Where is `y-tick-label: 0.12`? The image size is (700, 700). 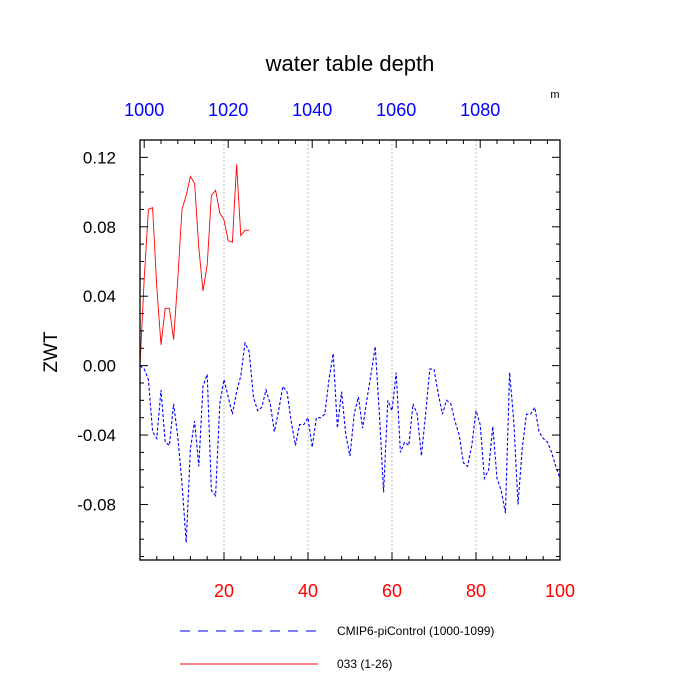 y-tick-label: 0.12 is located at coordinates (99, 157).